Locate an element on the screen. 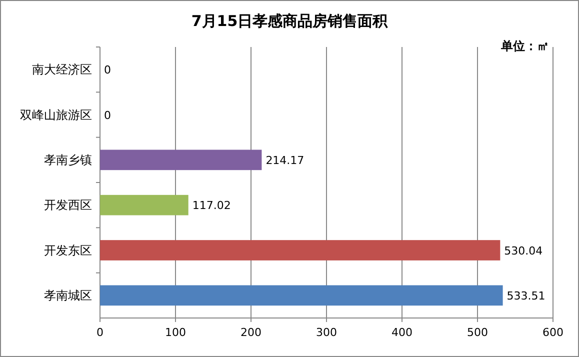 This screenshot has width=579, height=357. data-label: 117.02 is located at coordinates (211, 205).